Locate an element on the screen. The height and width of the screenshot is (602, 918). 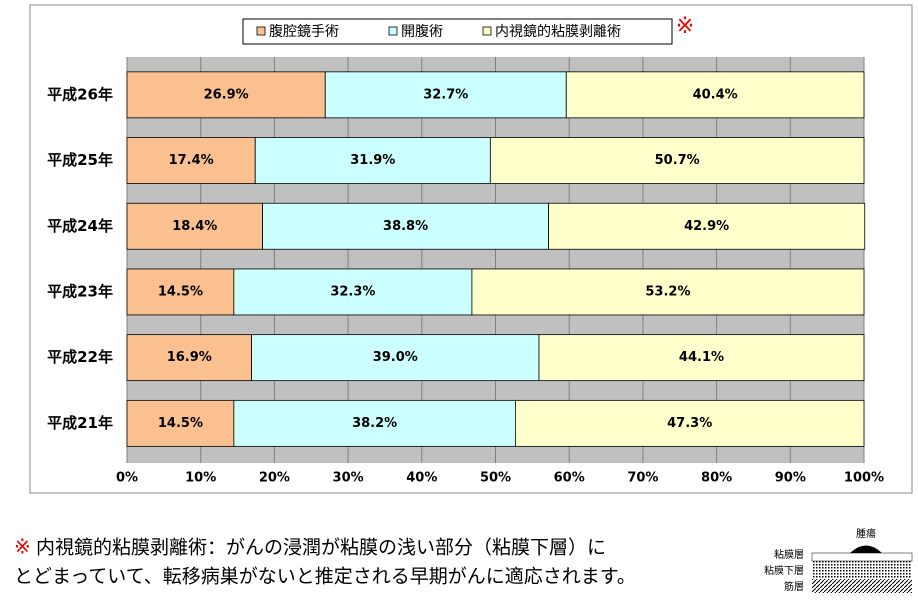
data-label: 44.1% is located at coordinates (701, 357).